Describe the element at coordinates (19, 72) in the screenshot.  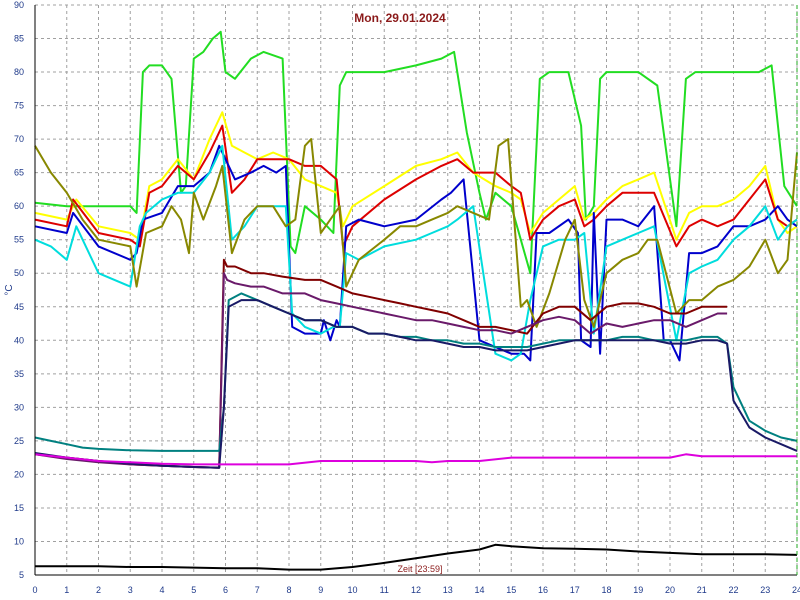
I see `y-tick-label: 80` at that location.